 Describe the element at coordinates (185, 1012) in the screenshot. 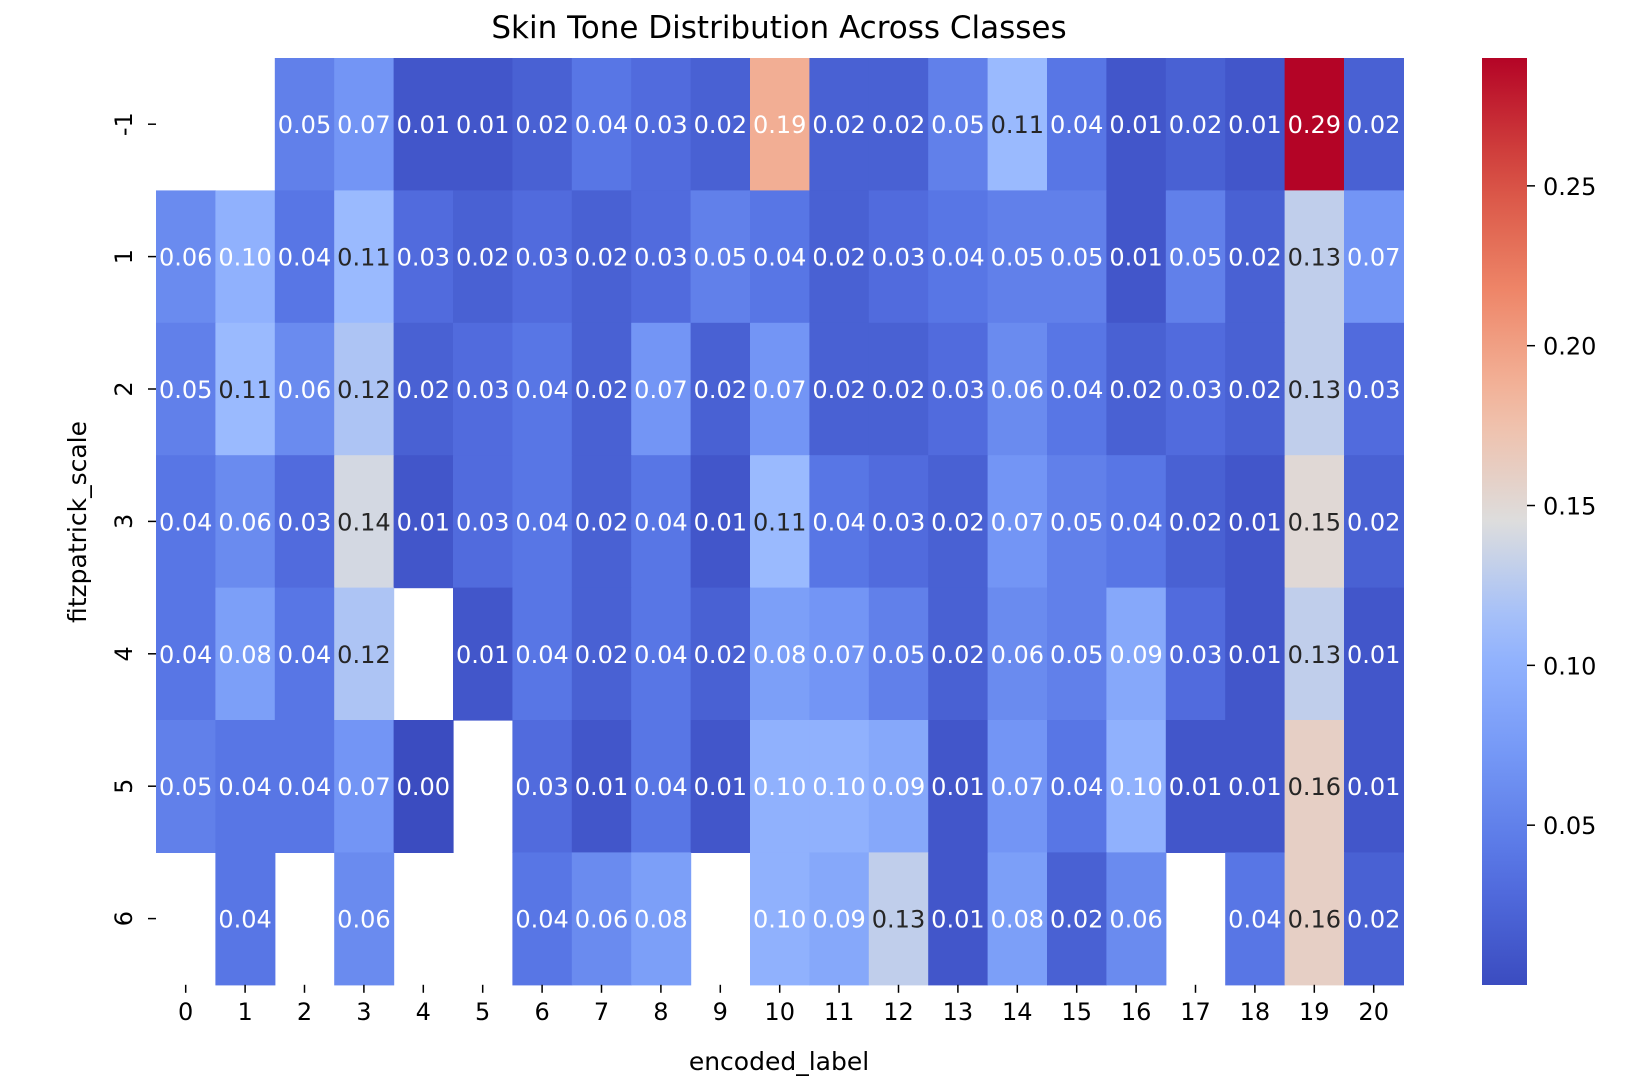

I see `x-tick-label: 0` at that location.